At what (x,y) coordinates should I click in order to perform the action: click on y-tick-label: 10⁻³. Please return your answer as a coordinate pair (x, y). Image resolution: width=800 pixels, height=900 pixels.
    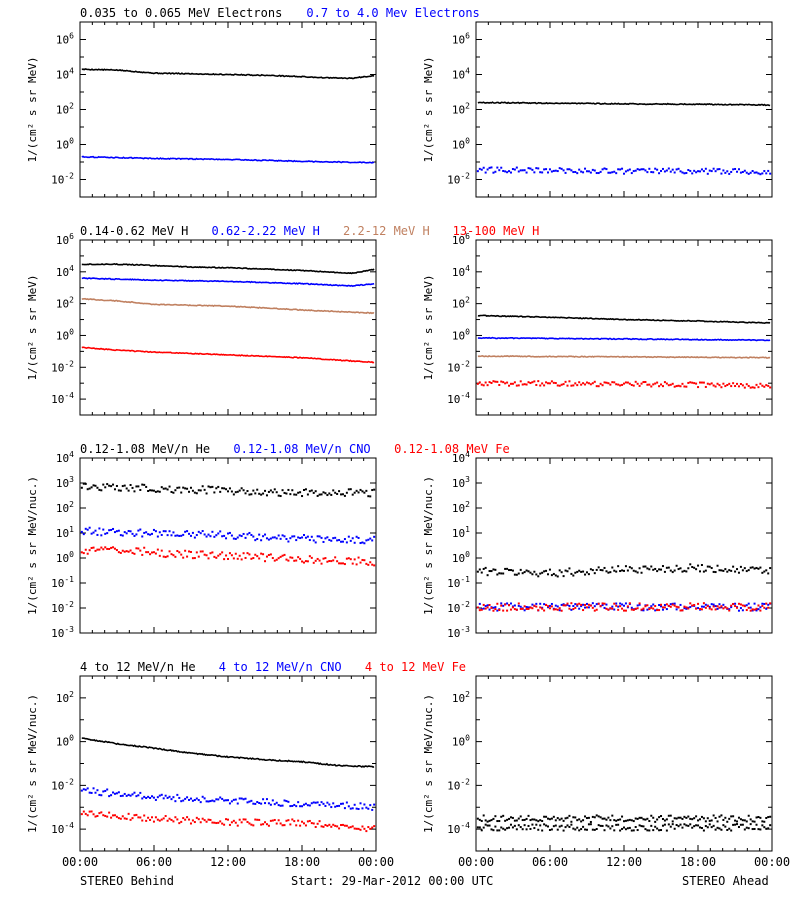
    Looking at the image, I should click on (458, 632).